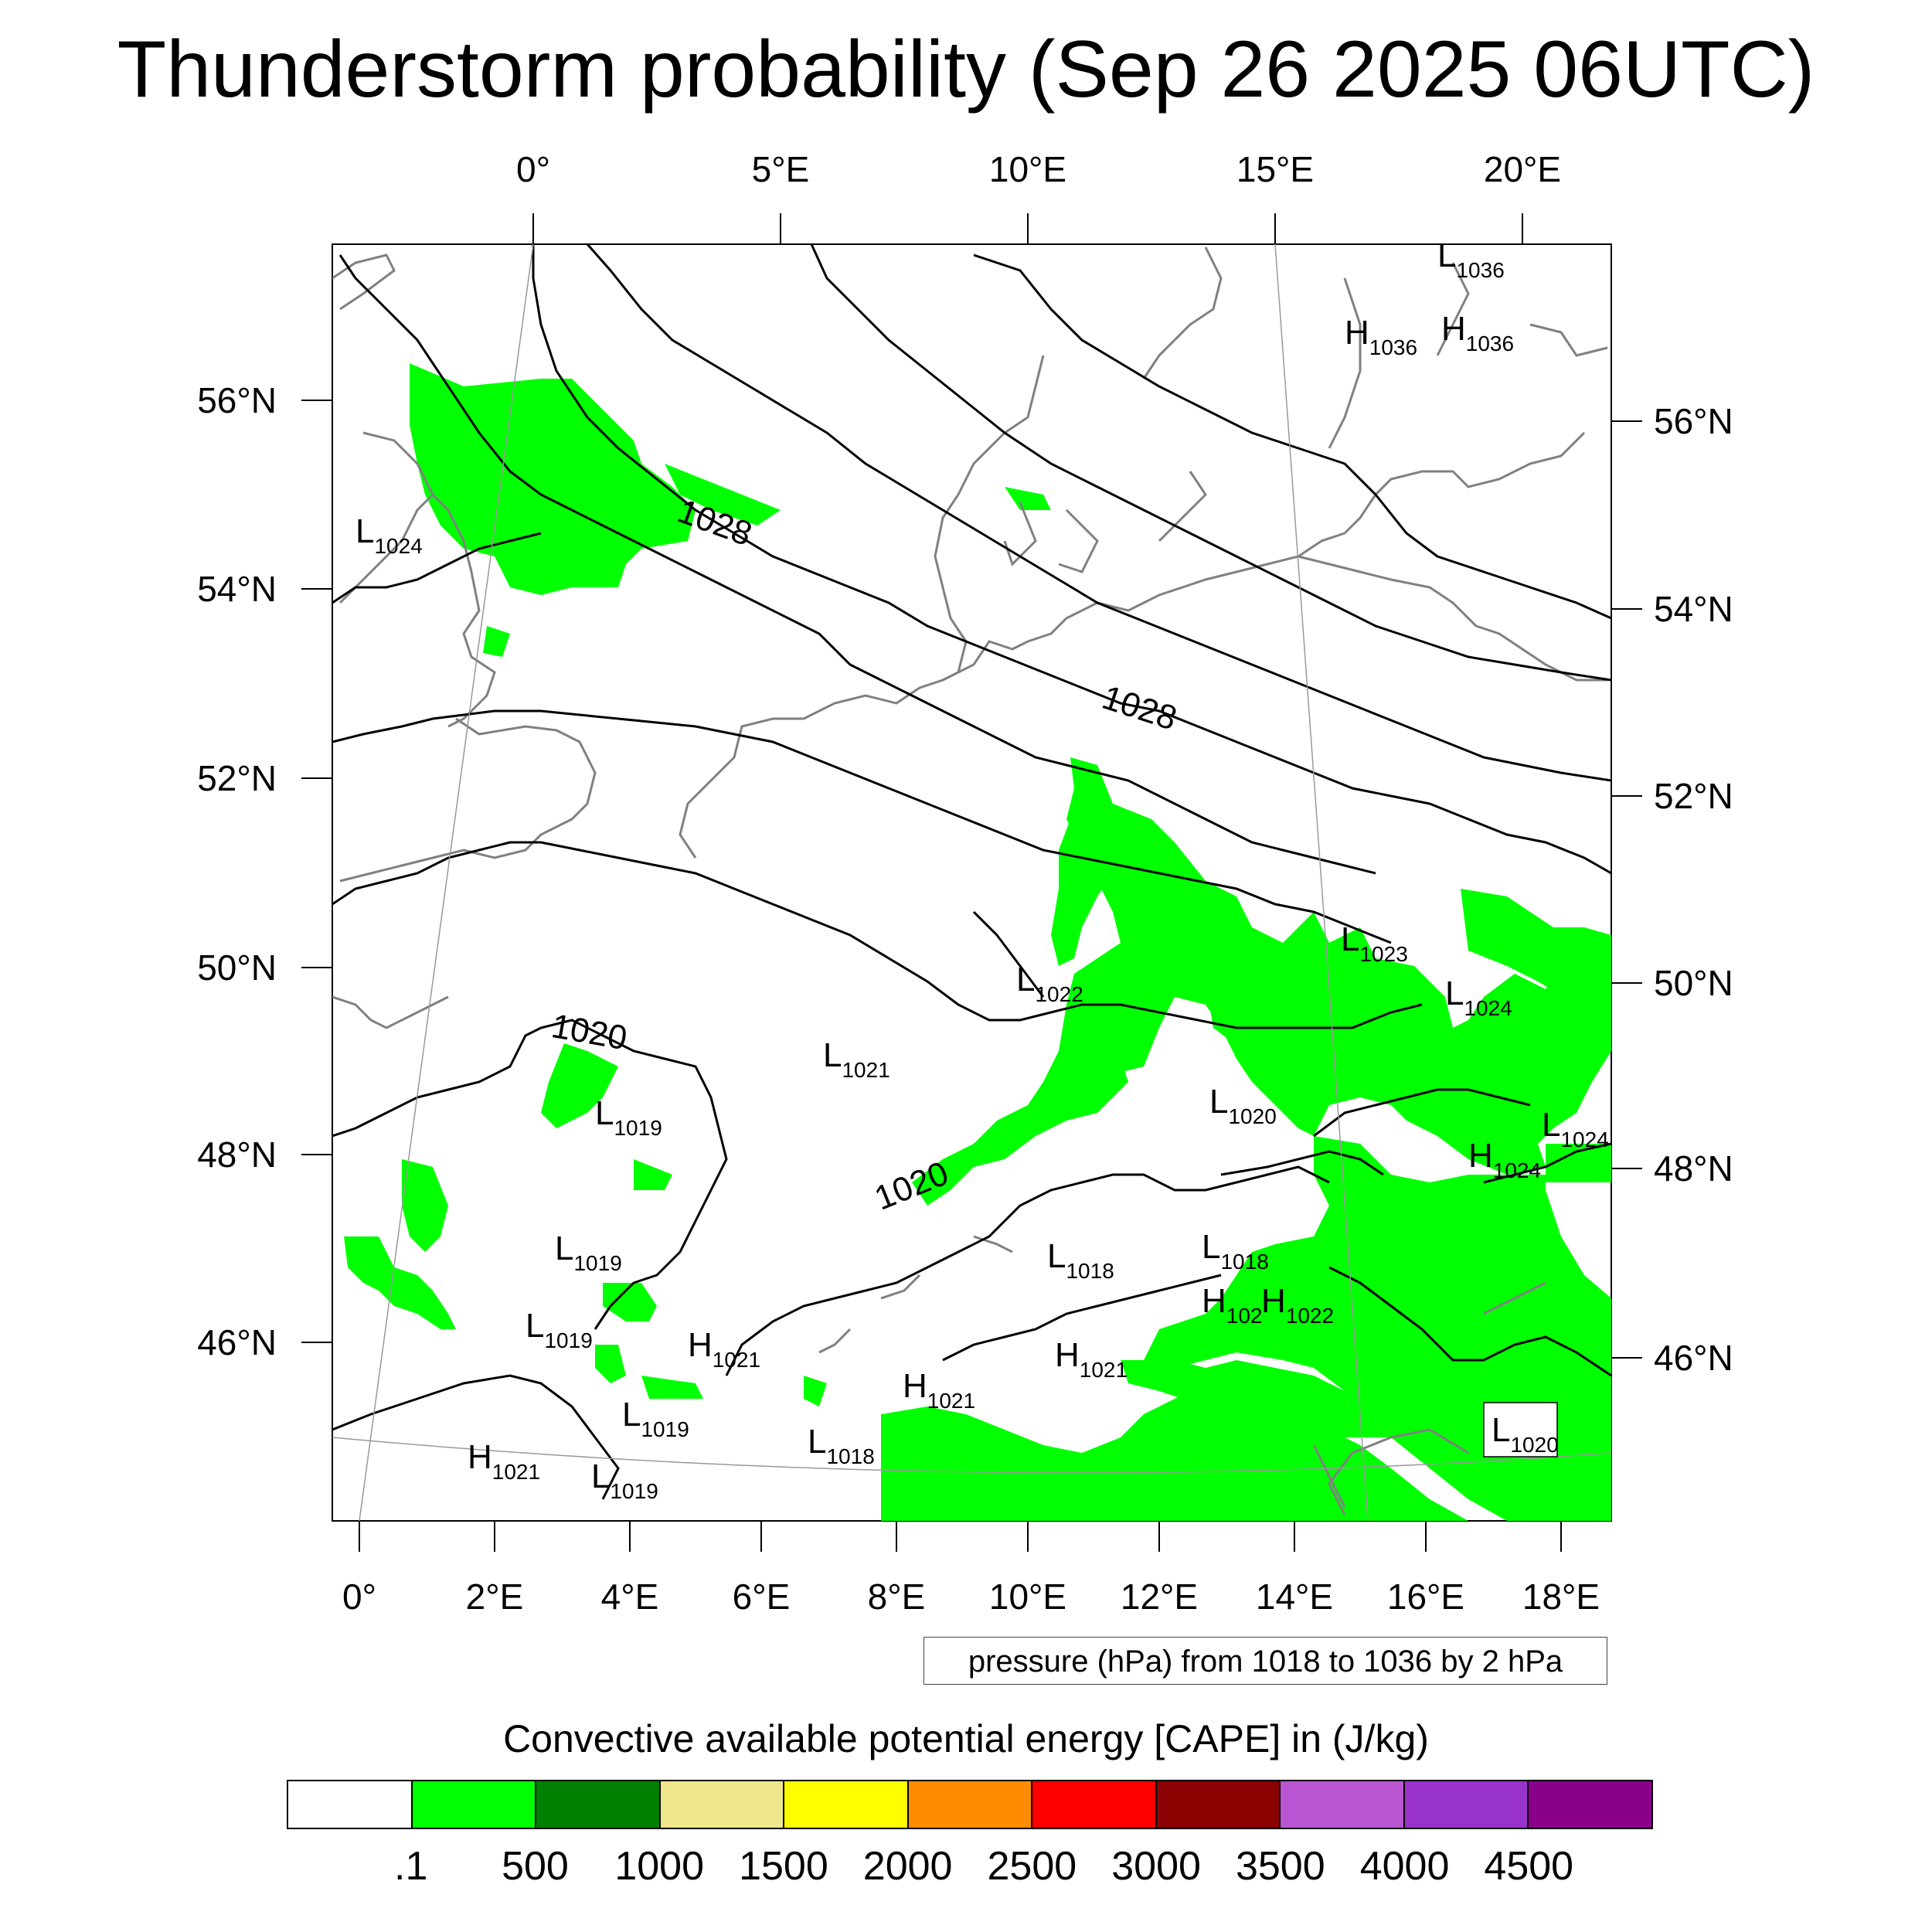  What do you see at coordinates (1471, 259) in the screenshot?
I see `pressure-center-label: L1036` at bounding box center [1471, 259].